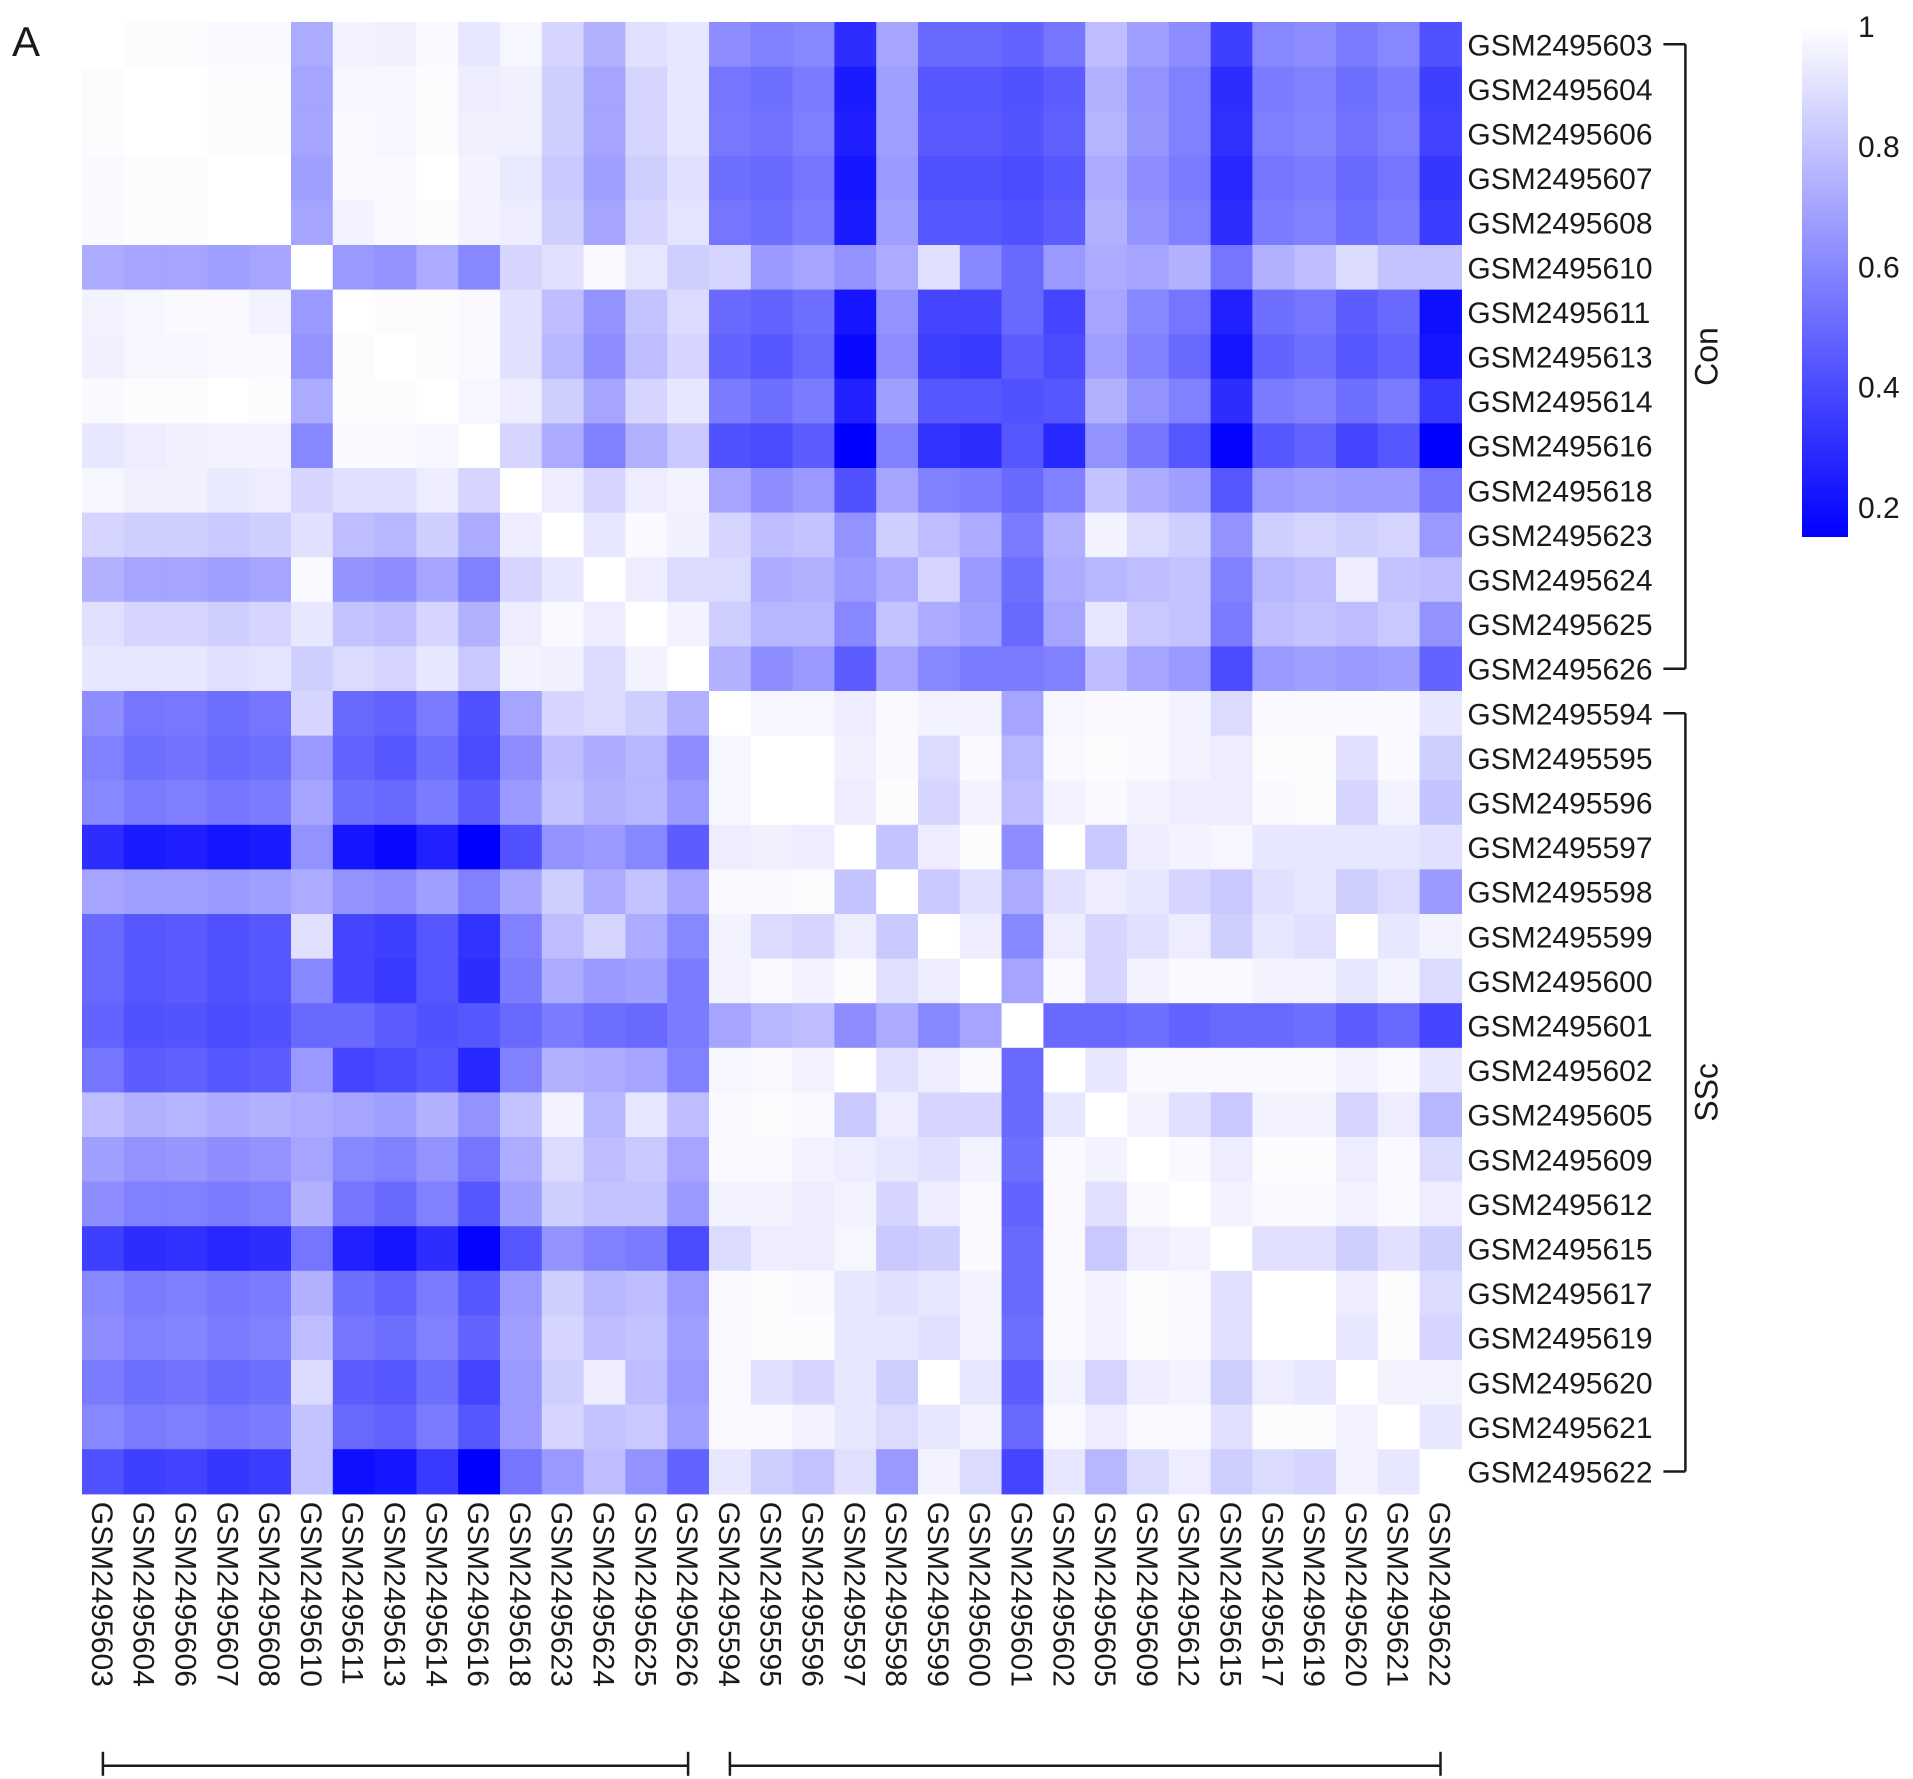 The width and height of the screenshot is (1913, 1779). I want to click on column-label: GSM2495626, so click(686, 1594).